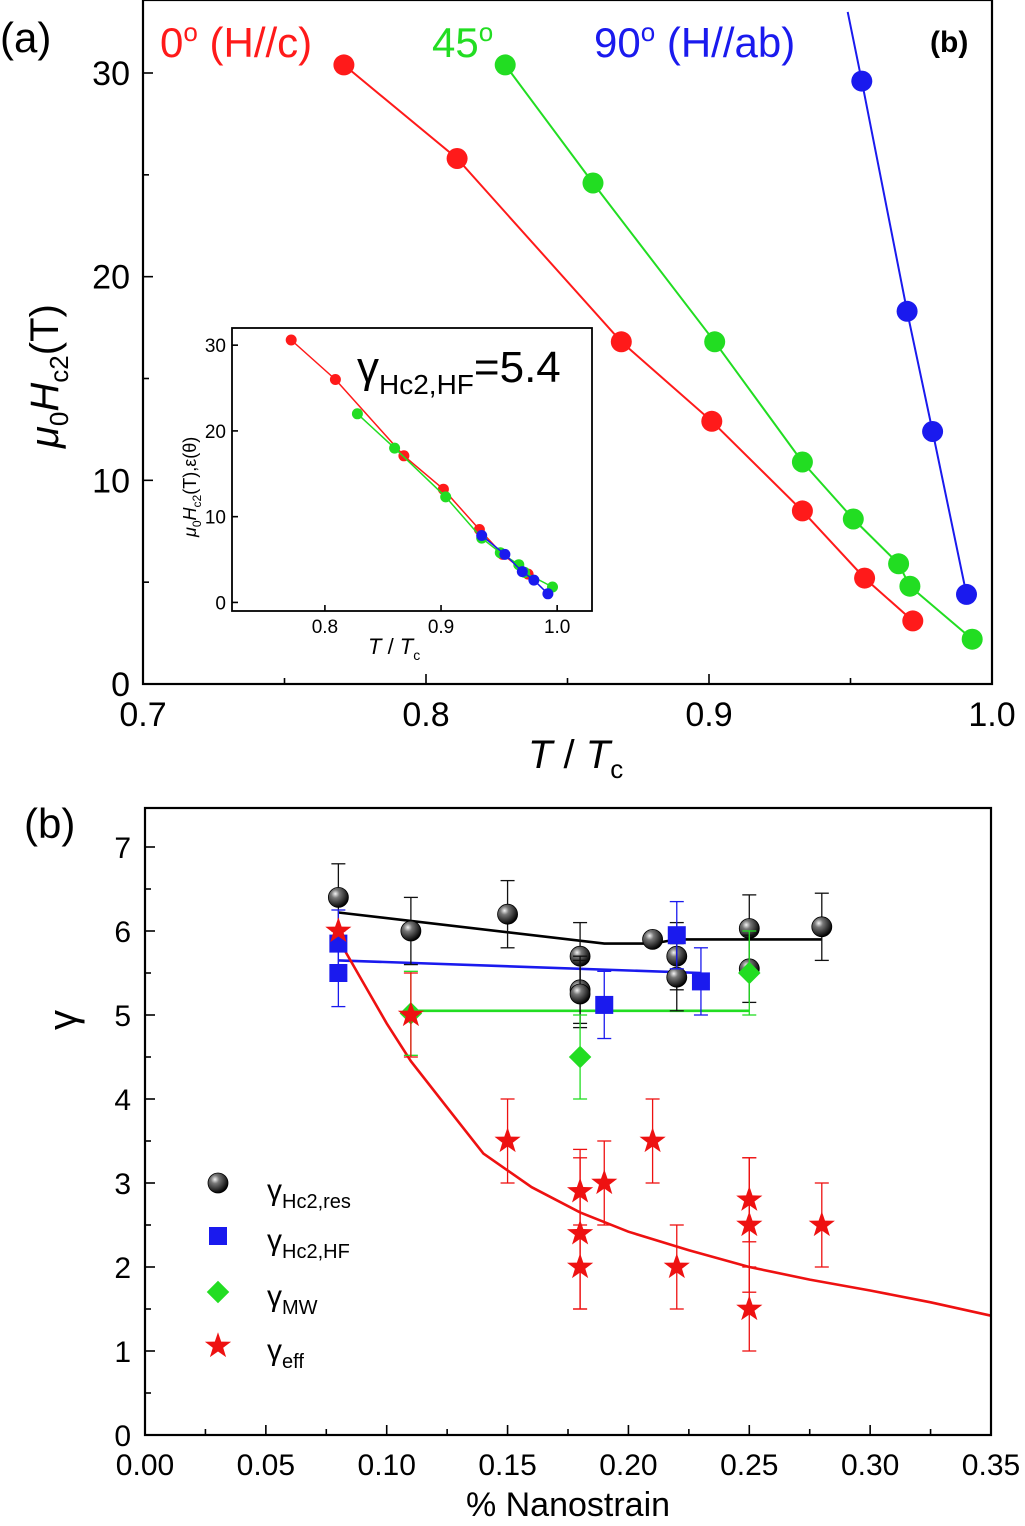  I want to click on legend-gamma-hc2-hf: γHc2,HF, so click(308, 1243).